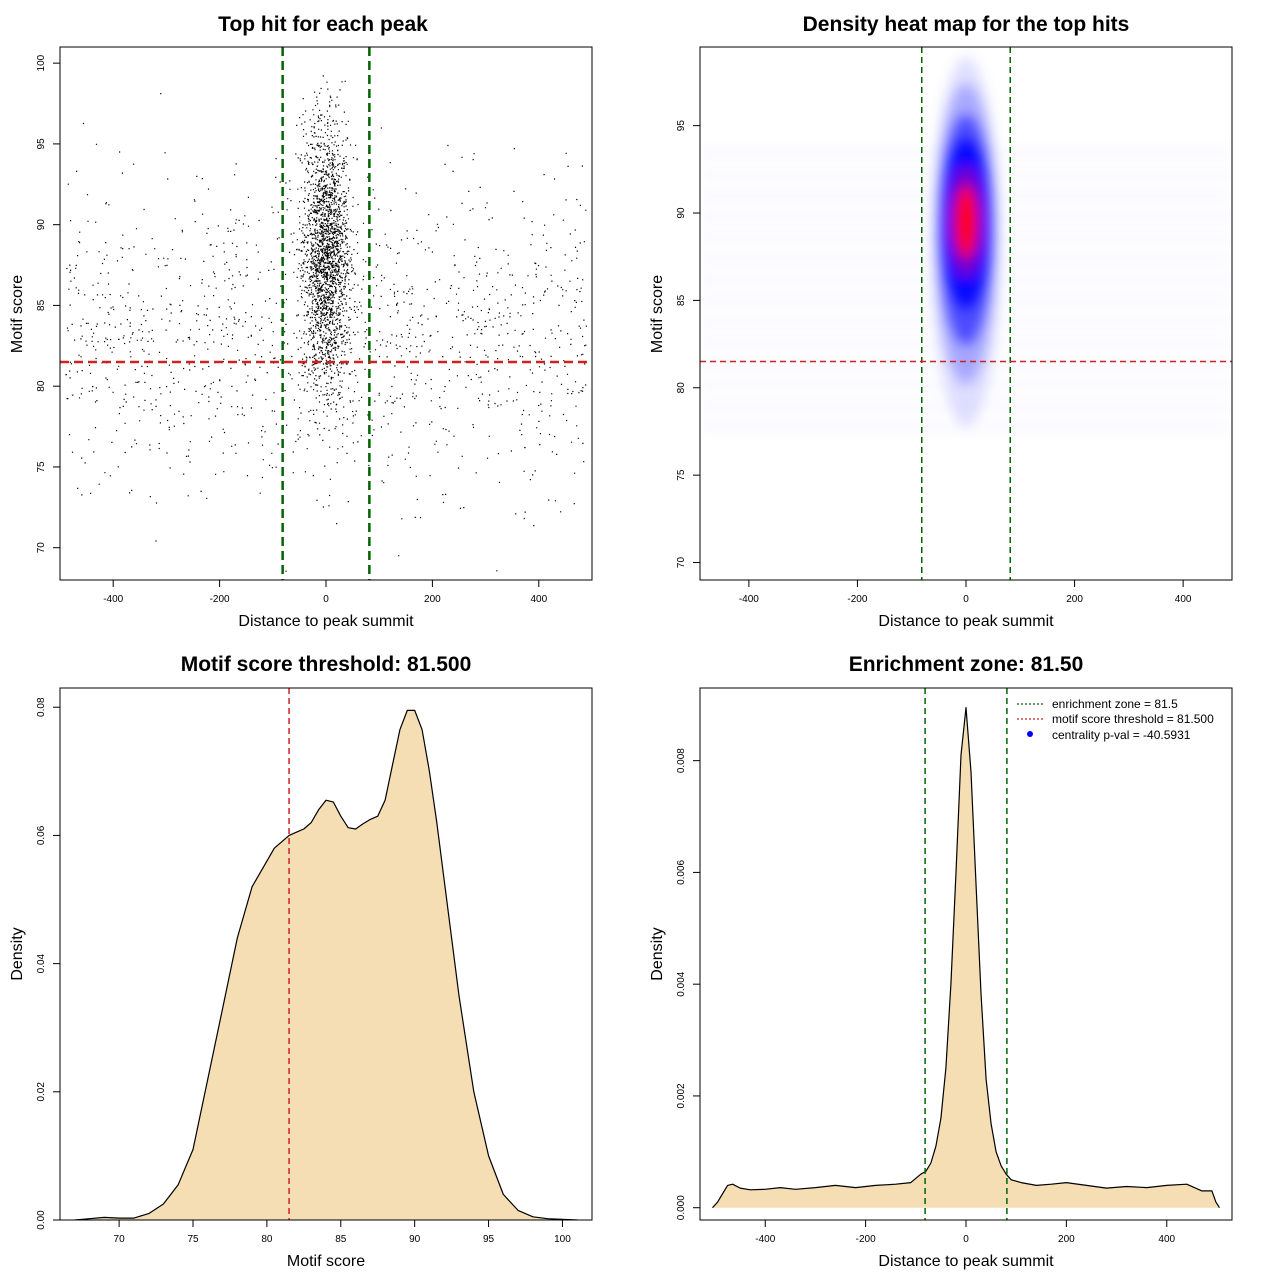 The width and height of the screenshot is (1280, 1280). I want to click on score-density-title: Motif score threshold: 81.500, so click(326, 664).